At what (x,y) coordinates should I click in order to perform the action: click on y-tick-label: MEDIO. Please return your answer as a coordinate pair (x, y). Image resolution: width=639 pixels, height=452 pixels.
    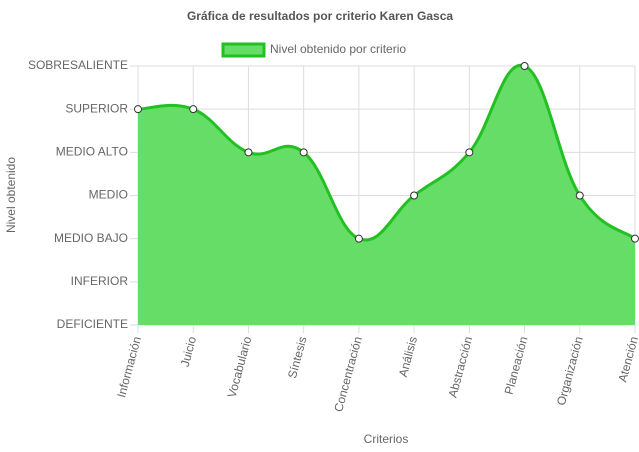
    Looking at the image, I should click on (108, 195).